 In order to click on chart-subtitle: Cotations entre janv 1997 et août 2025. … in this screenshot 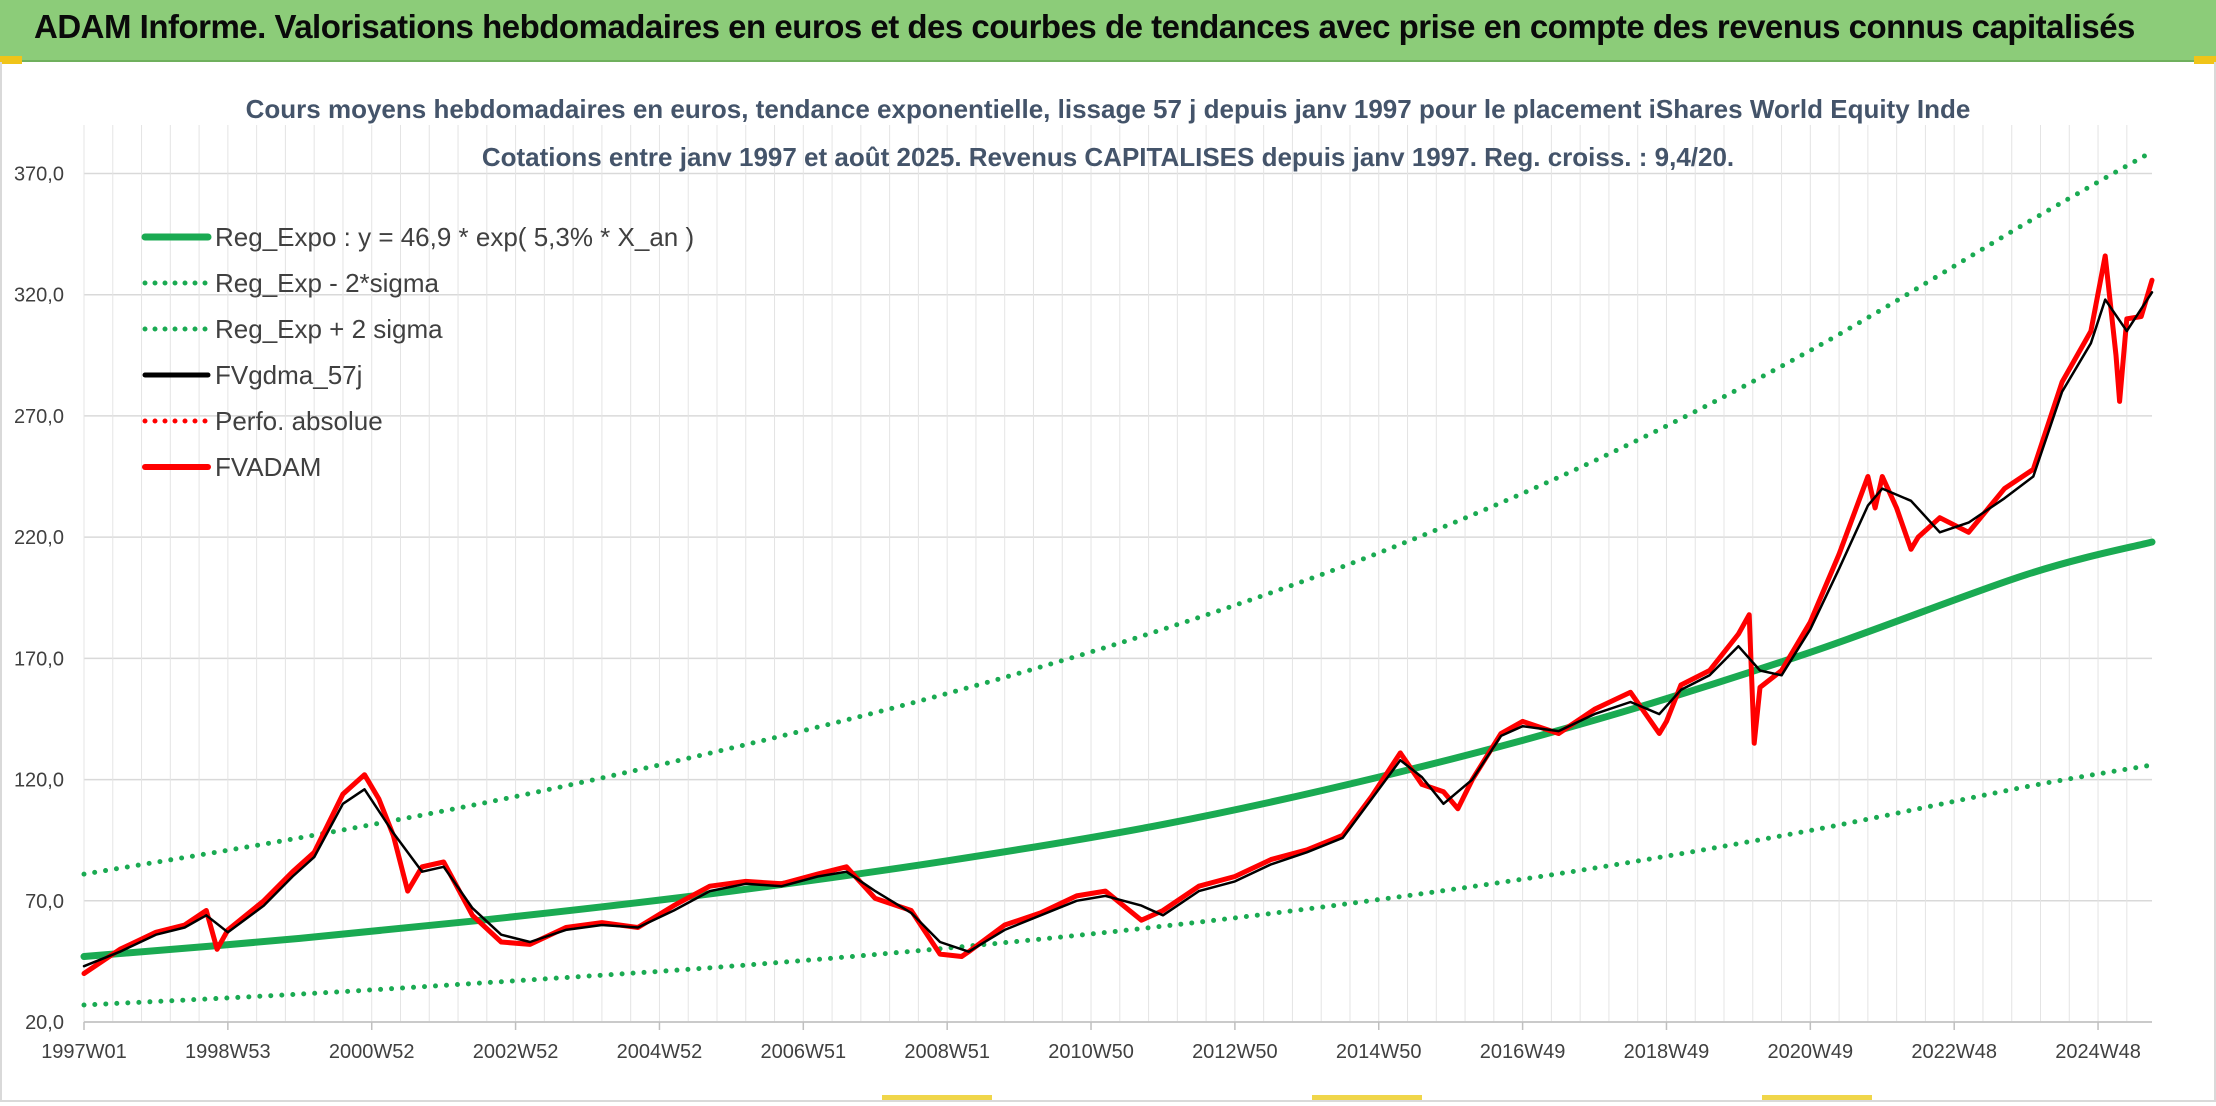, I will do `click(1108, 157)`.